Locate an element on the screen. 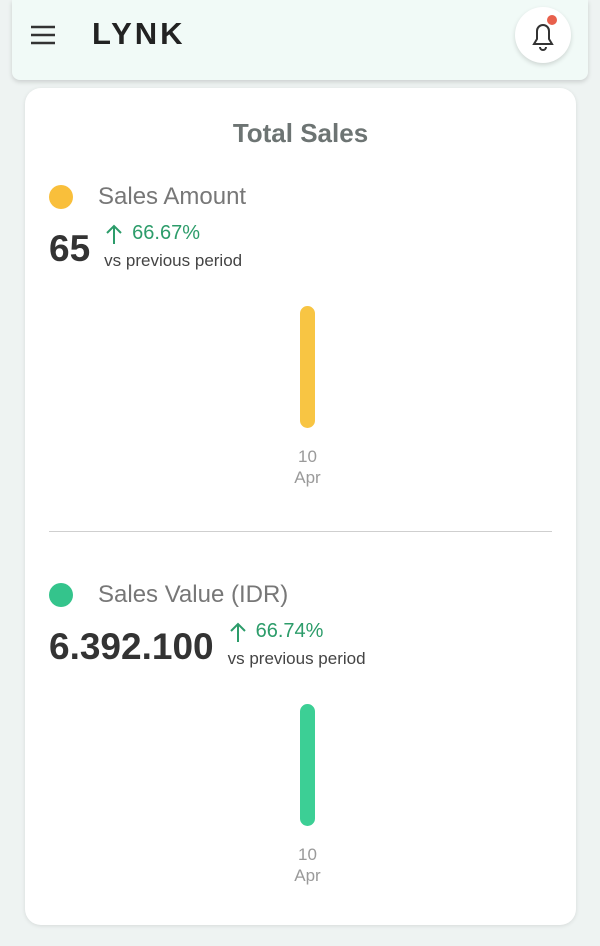 The image size is (600, 946). bell-icon is located at coordinates (544, 33).